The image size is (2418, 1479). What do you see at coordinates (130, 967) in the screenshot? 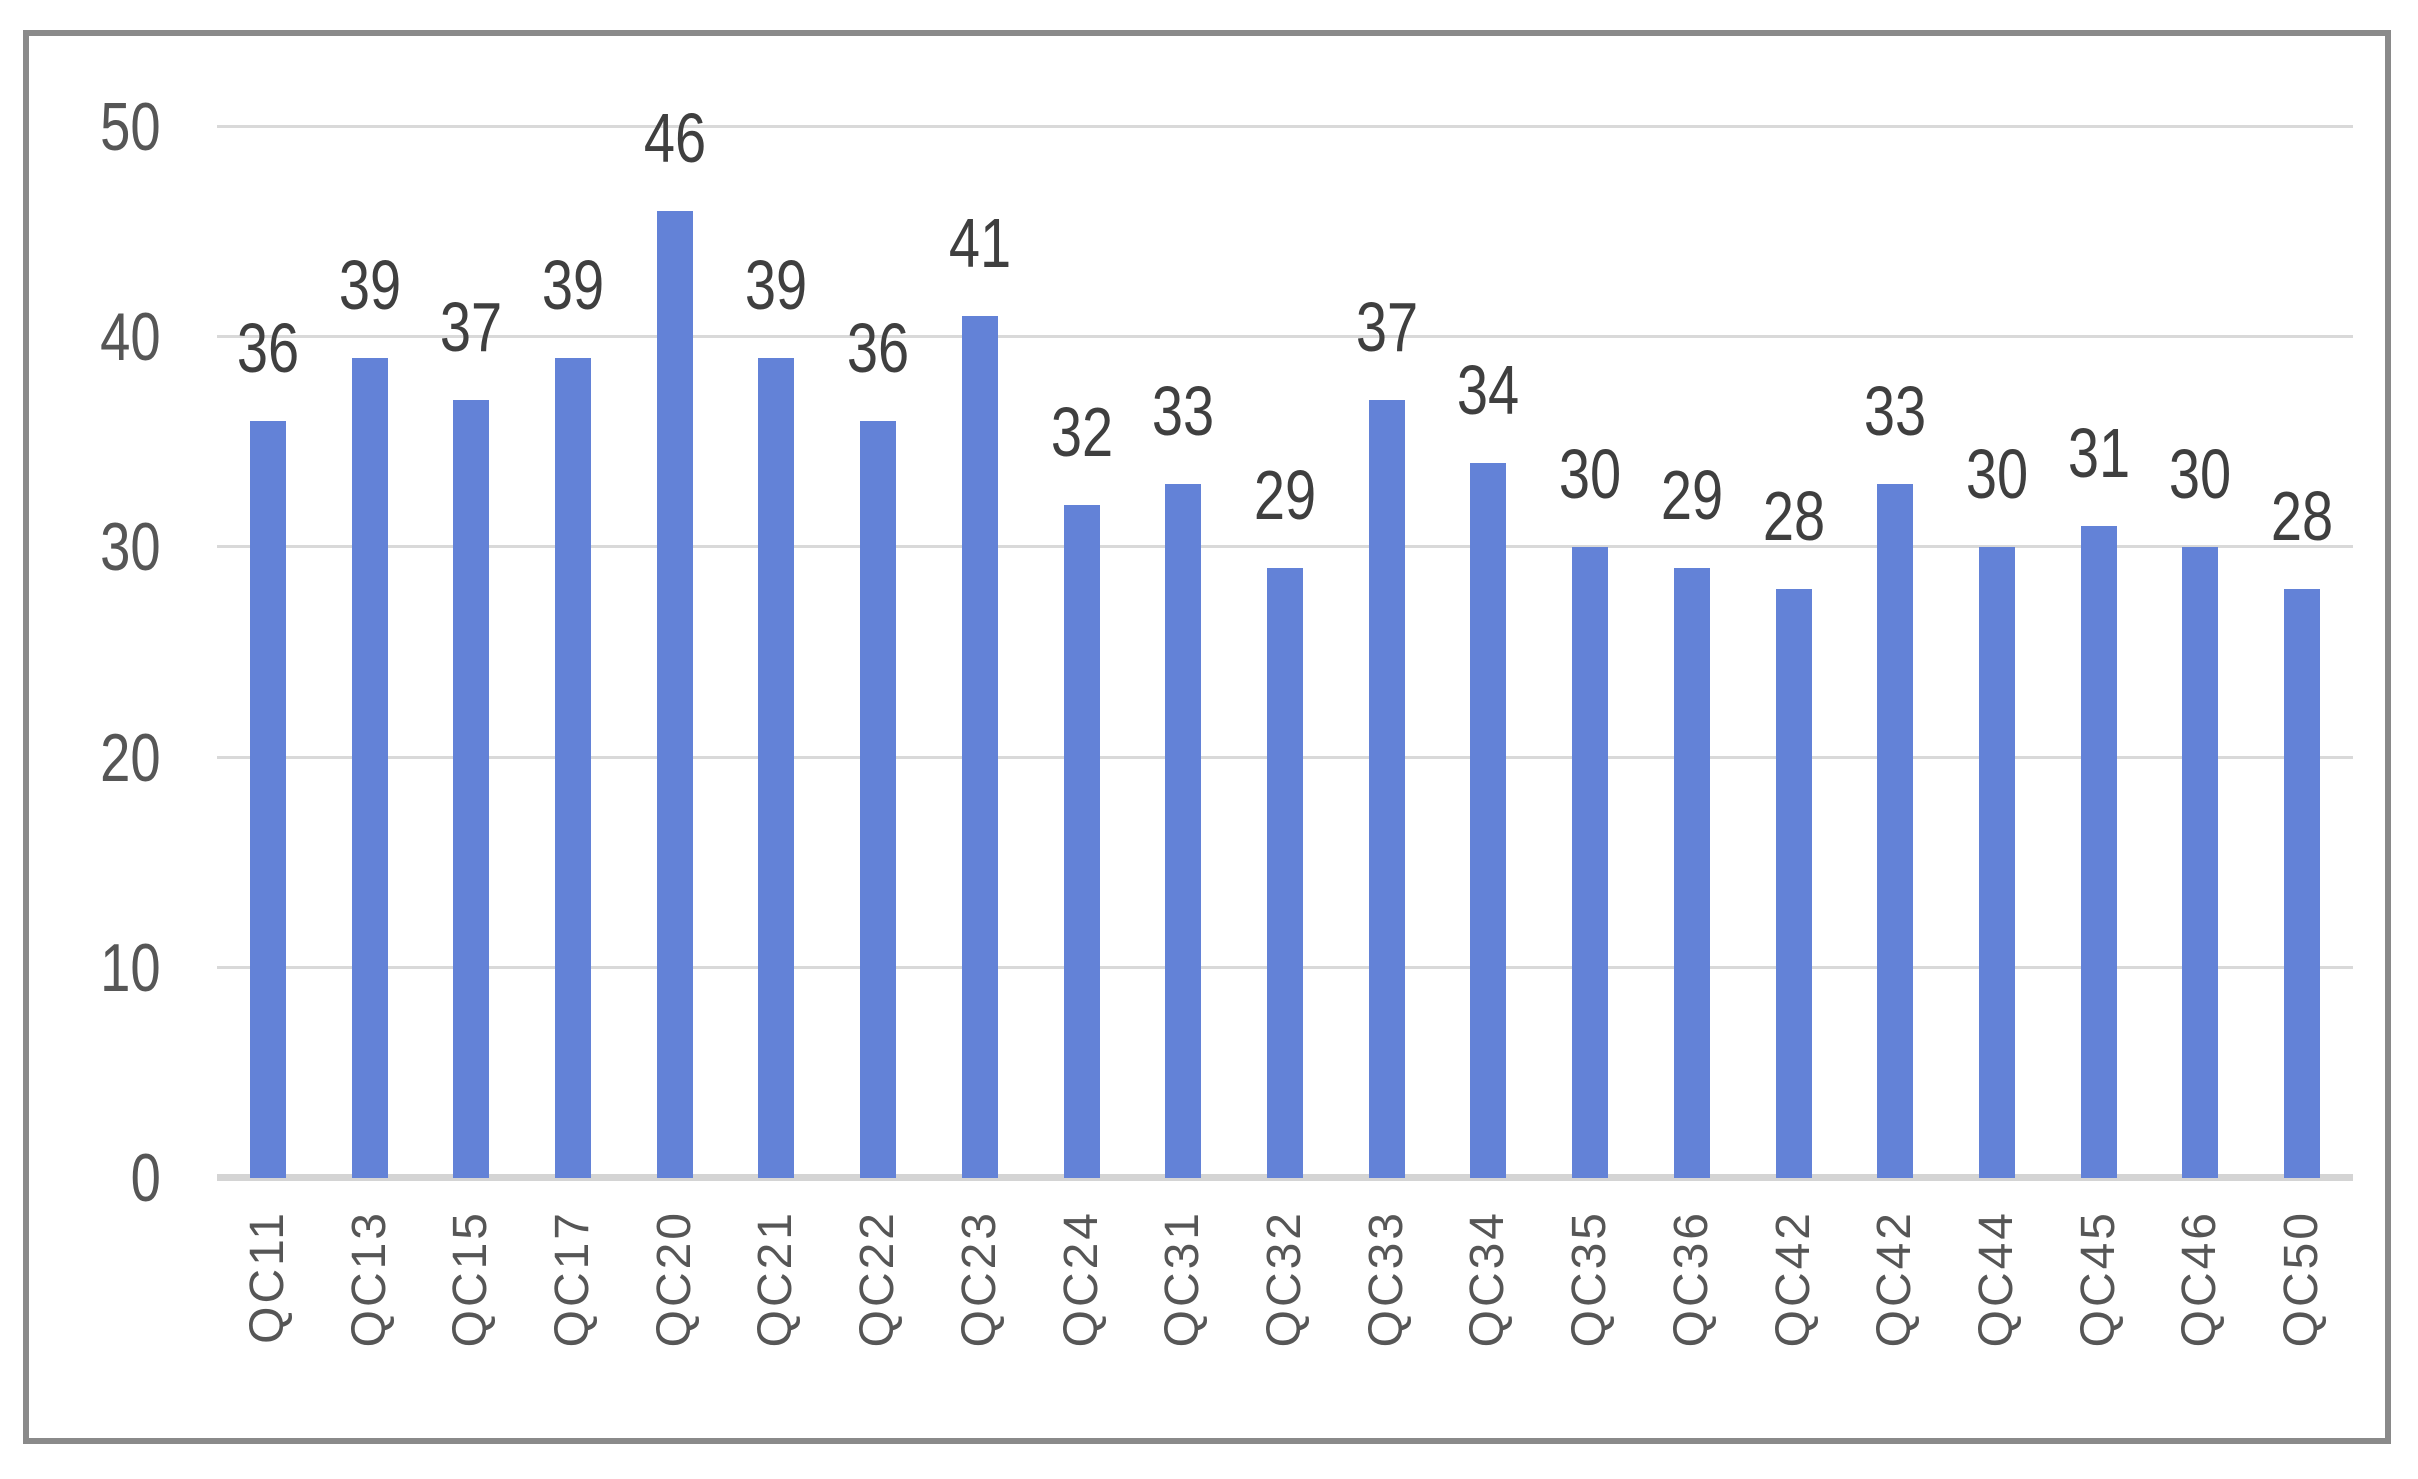
I see `y-tick-label: 10` at bounding box center [130, 967].